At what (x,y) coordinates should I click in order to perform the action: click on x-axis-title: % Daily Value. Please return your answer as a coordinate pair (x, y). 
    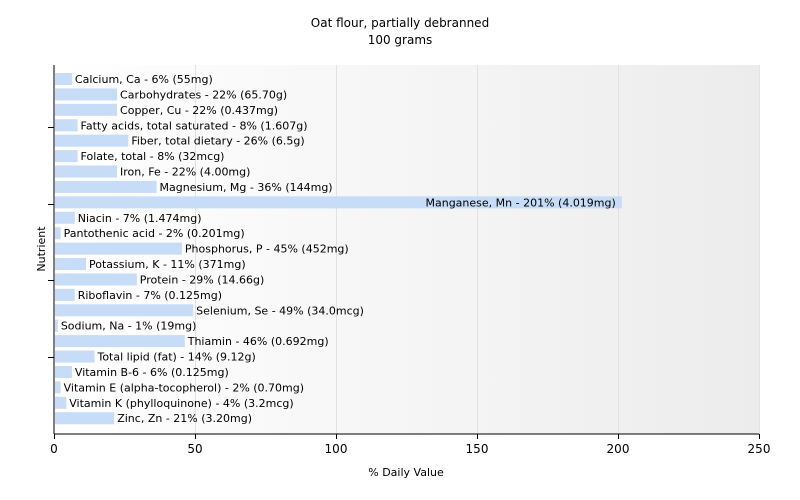
    Looking at the image, I should click on (406, 472).